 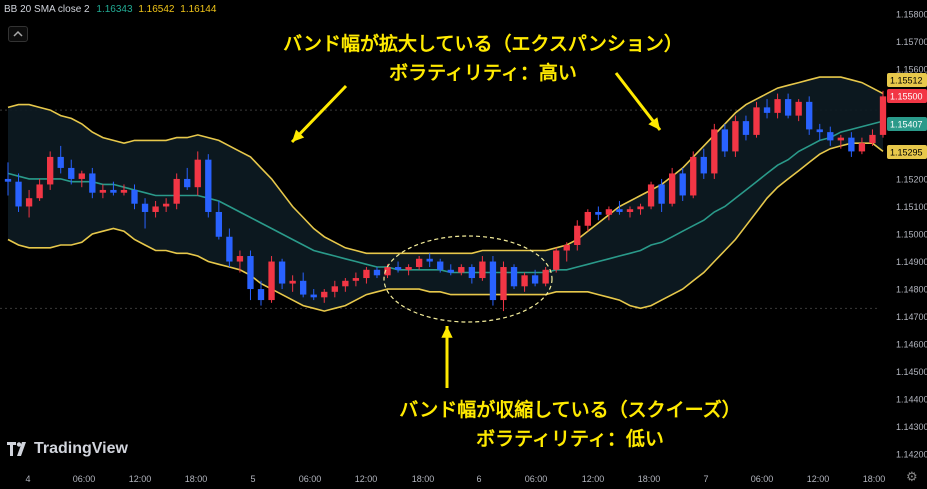 I want to click on y-axis-tick-label: 1.15800, so click(x=911, y=14).